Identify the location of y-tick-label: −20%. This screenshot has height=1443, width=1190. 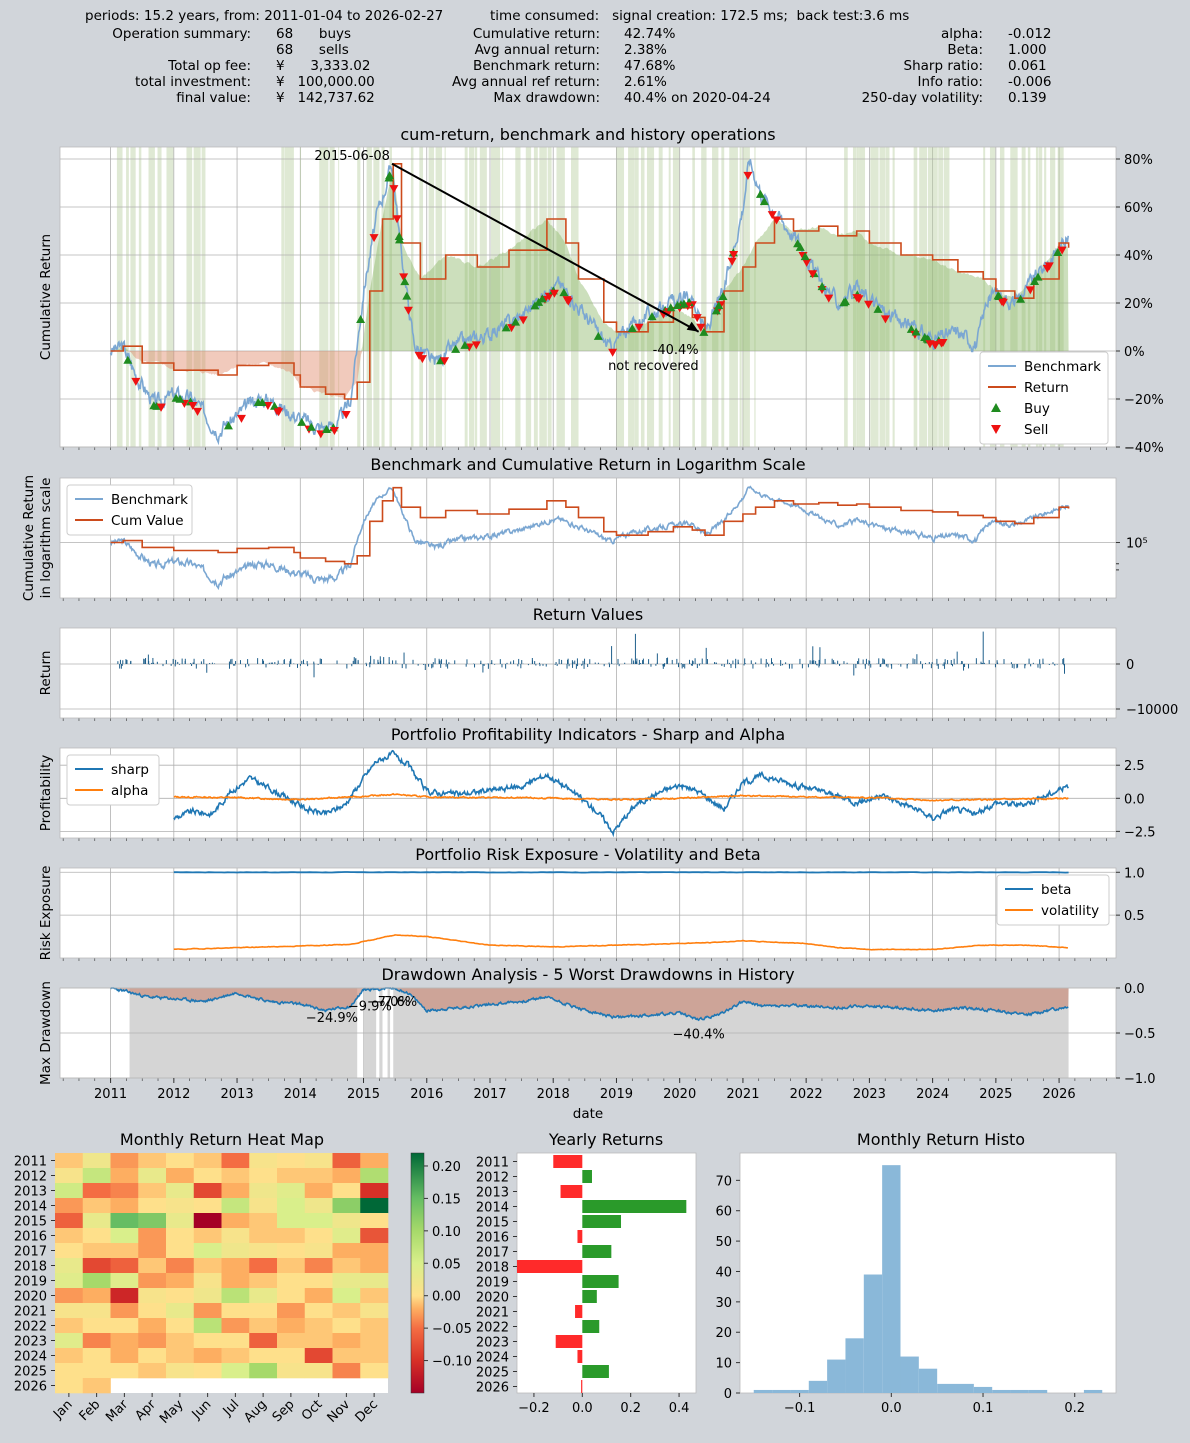
(1144, 400).